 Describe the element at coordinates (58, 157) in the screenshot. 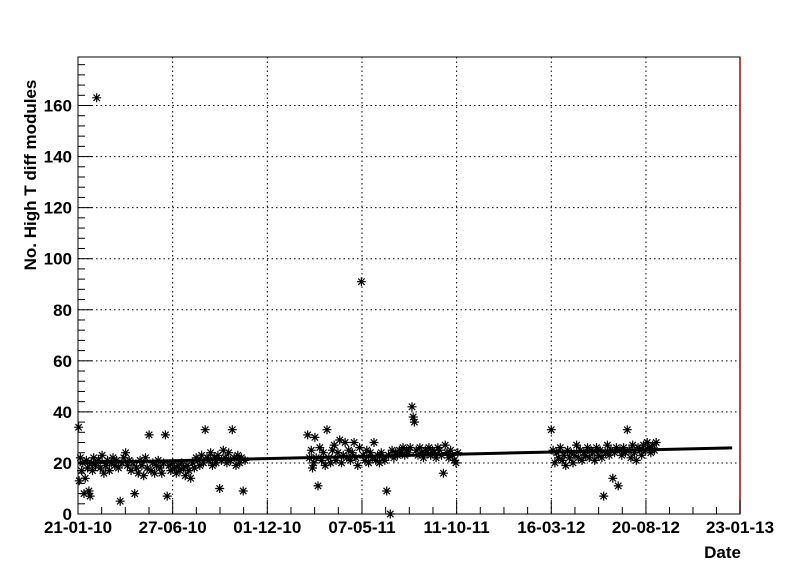

I see `y-tick-label: 140` at that location.